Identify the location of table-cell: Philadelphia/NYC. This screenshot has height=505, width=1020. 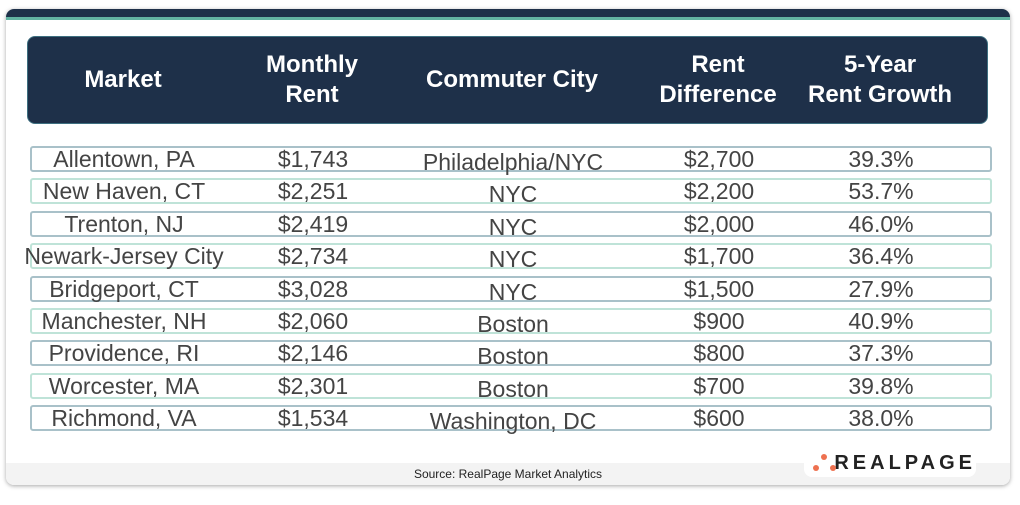
(513, 162).